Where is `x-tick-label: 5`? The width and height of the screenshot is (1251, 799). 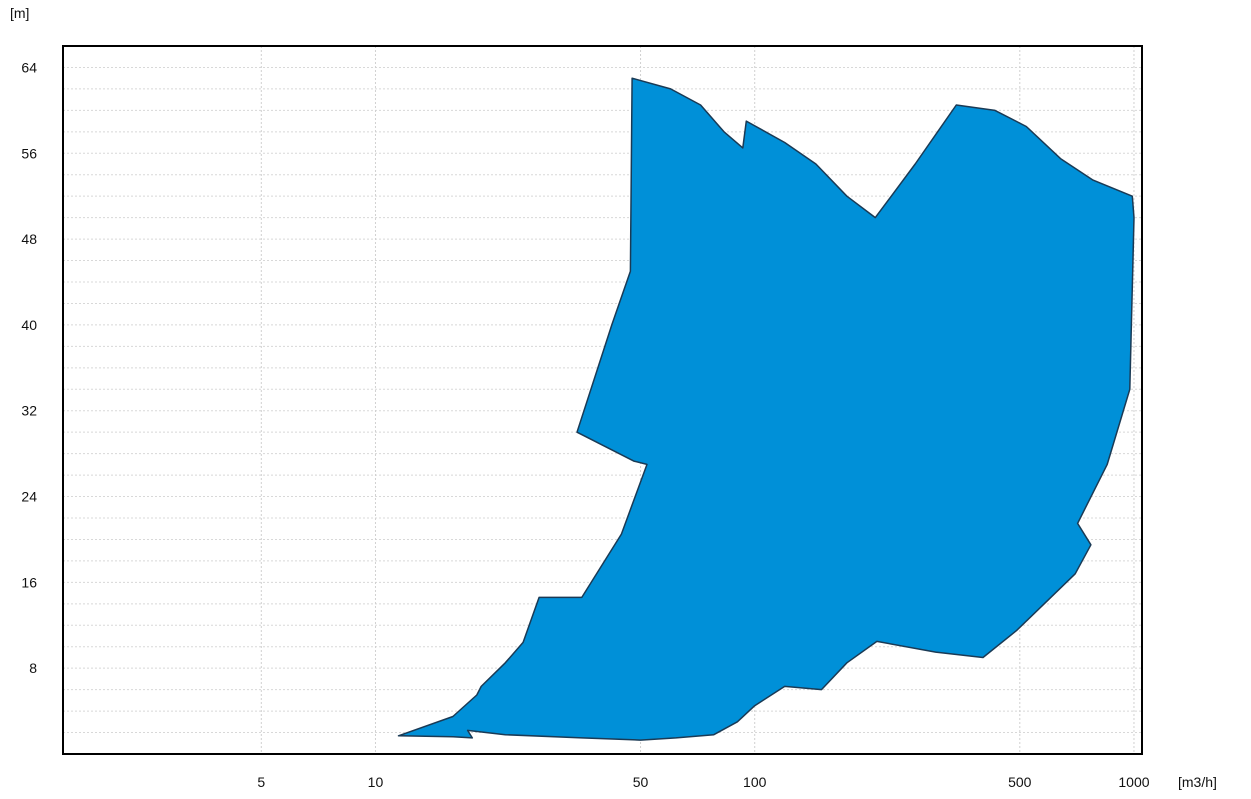 x-tick-label: 5 is located at coordinates (261, 782).